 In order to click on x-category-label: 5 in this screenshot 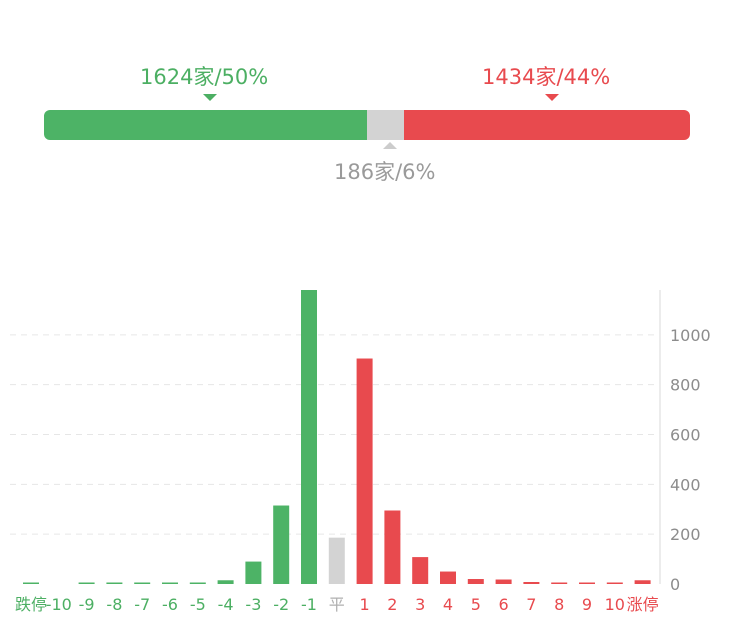, I will do `click(476, 604)`.